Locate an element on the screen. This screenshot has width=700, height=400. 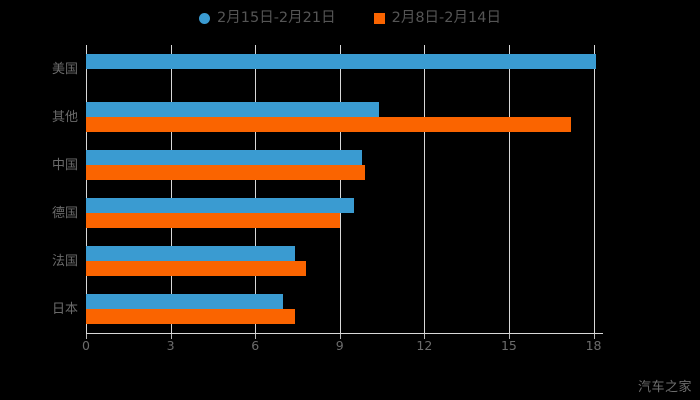
y-tick-label: 法国 is located at coordinates (64, 261).